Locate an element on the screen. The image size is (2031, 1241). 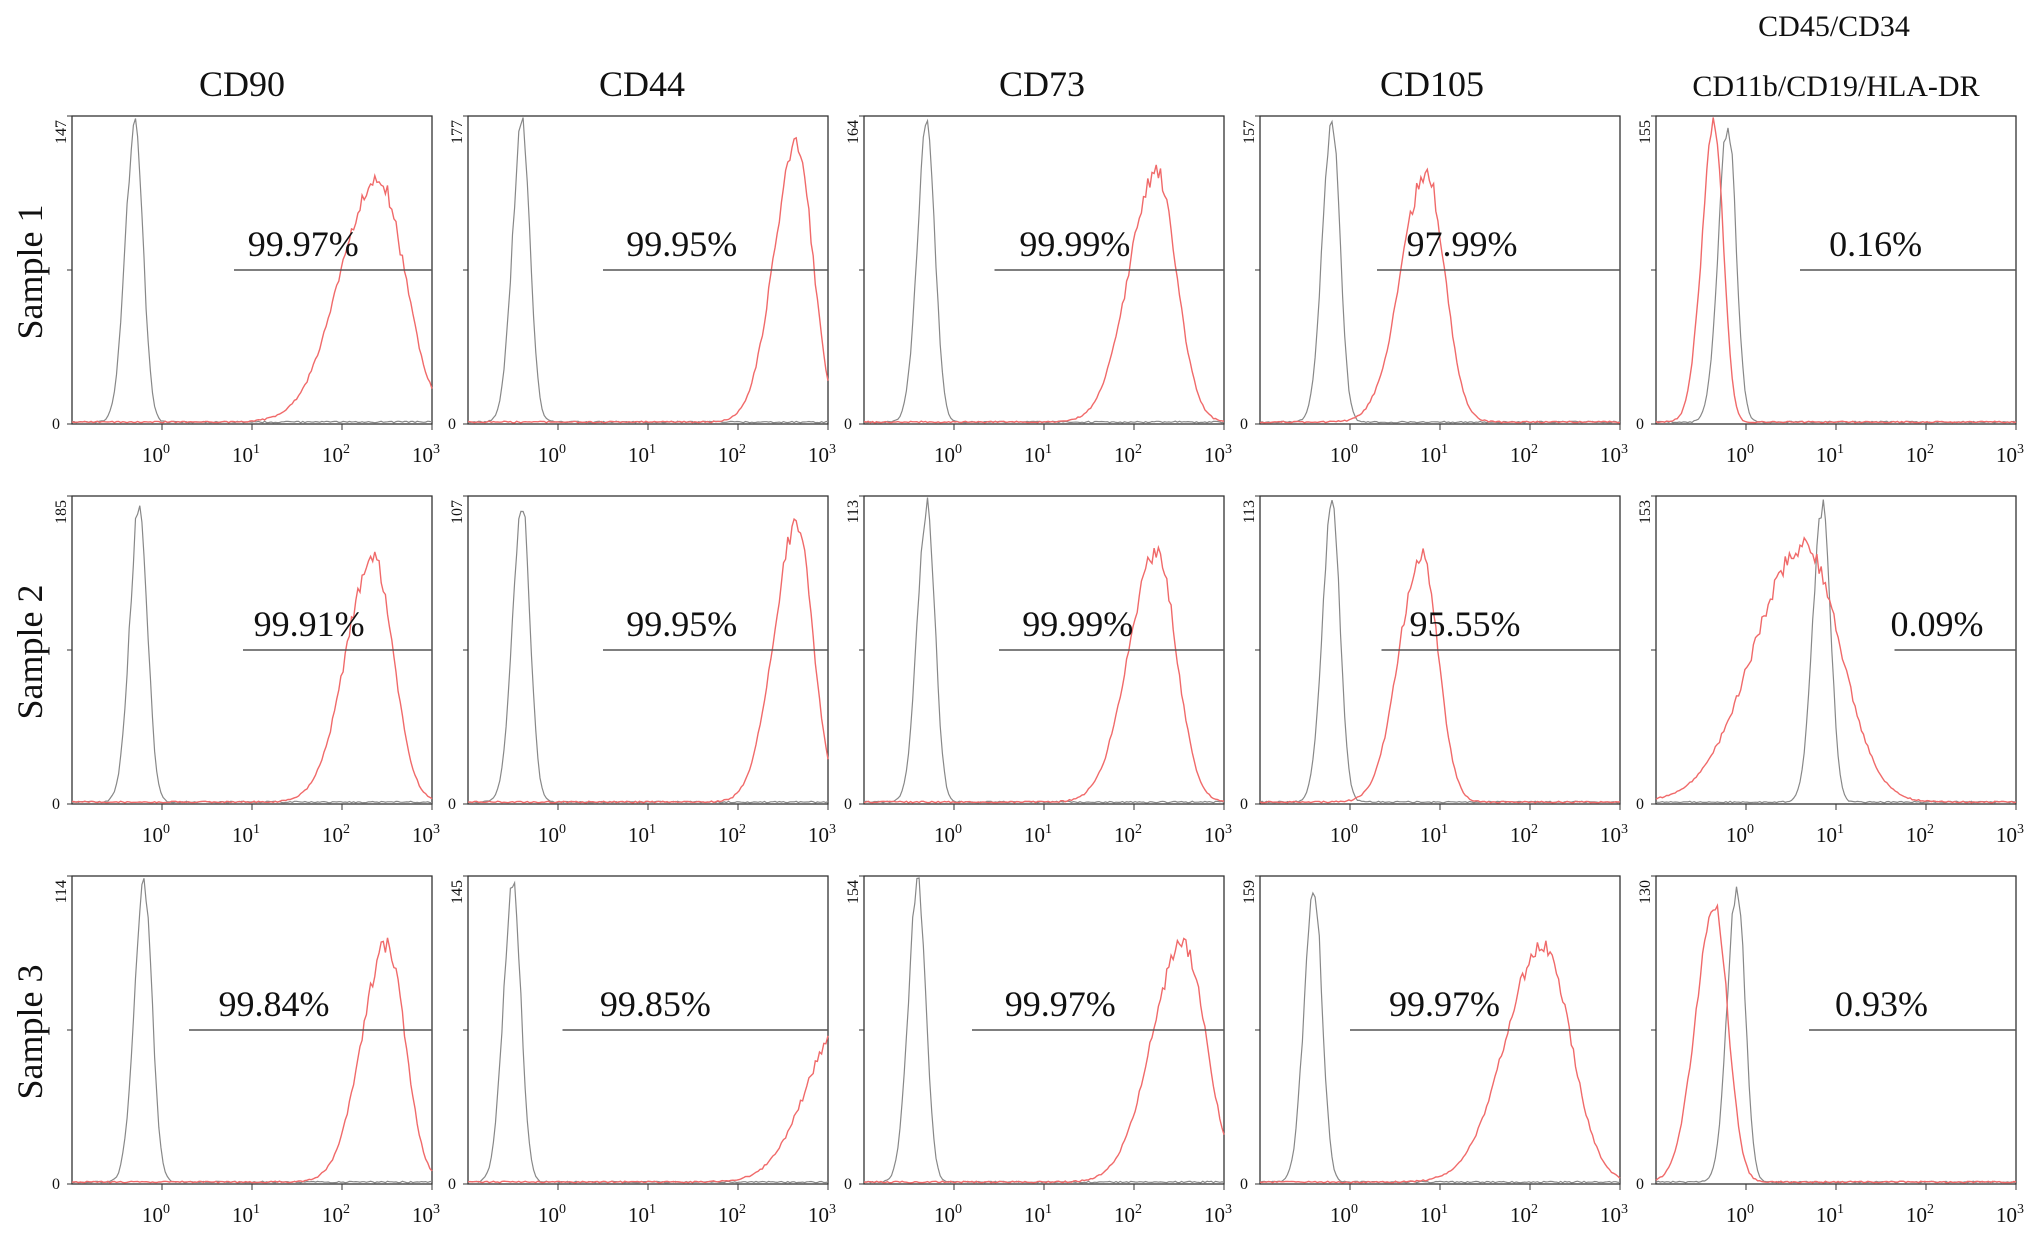
percent-positive-label: 99.99% is located at coordinates (1074, 244).